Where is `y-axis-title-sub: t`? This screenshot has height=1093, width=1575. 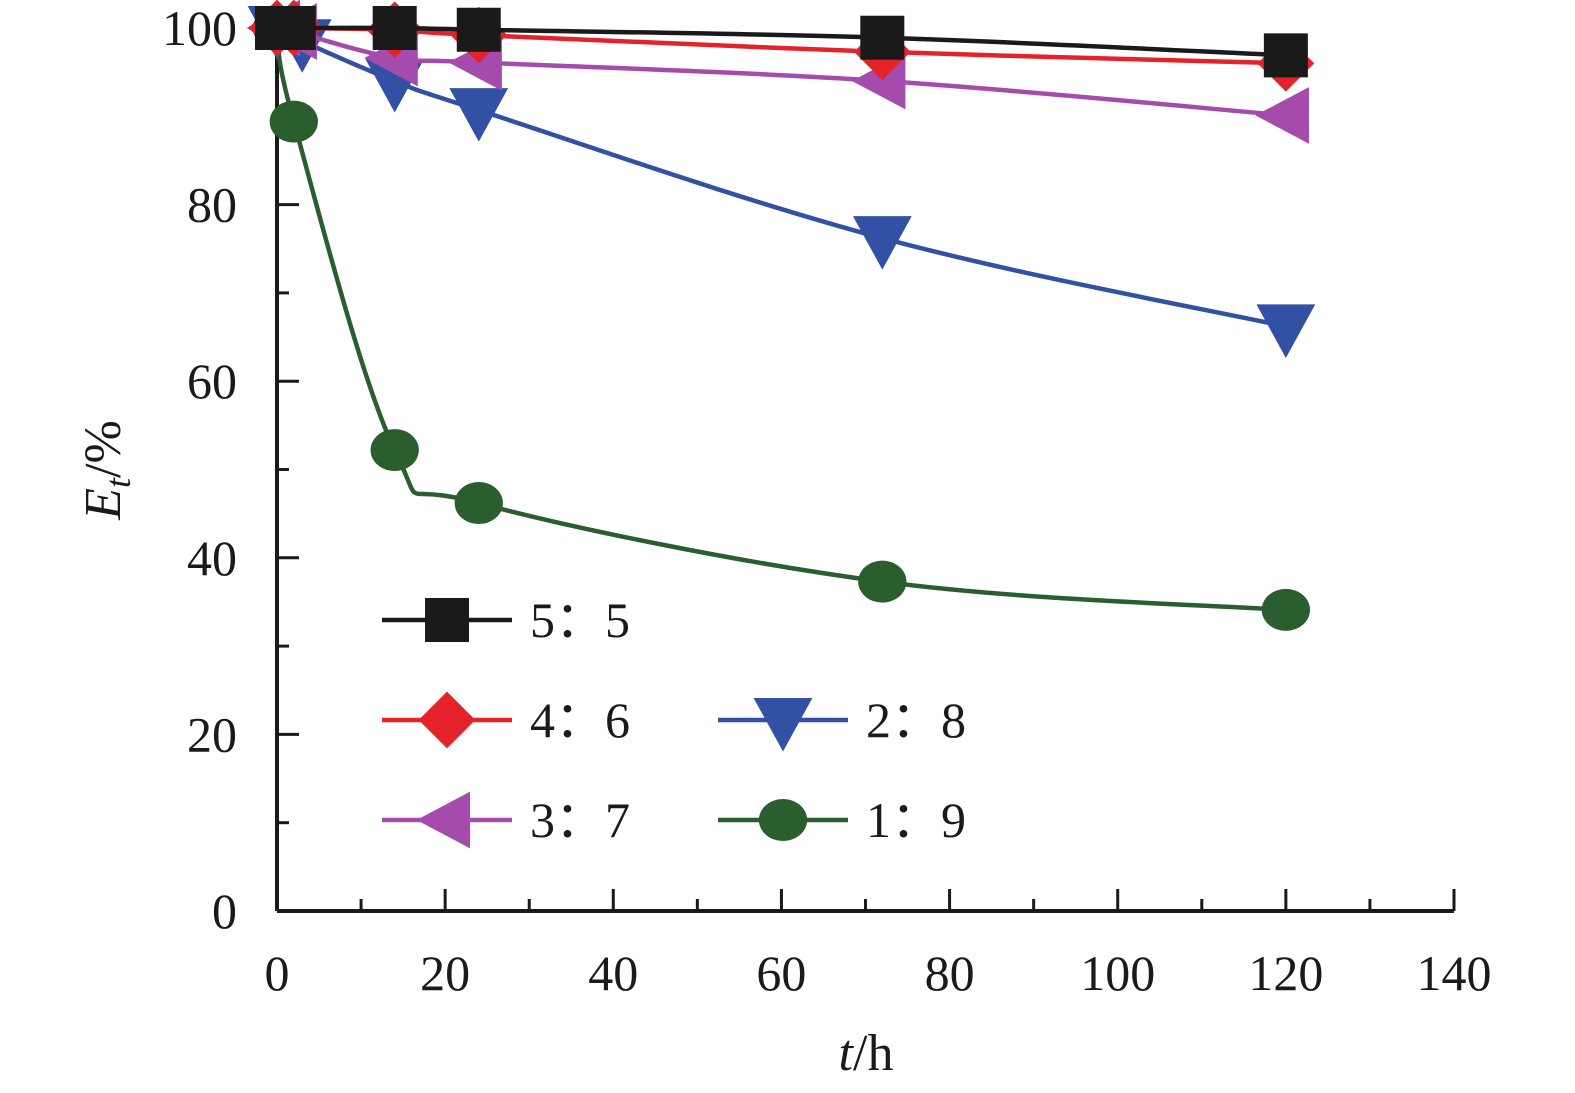
y-axis-title-sub: t is located at coordinates (118, 482).